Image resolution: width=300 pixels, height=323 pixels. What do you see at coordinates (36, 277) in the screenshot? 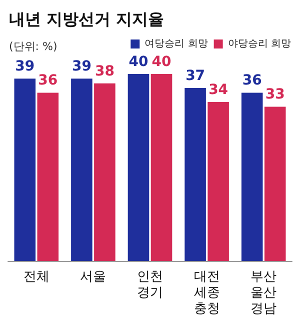
I see `x-tick-label: 전체` at bounding box center [36, 277].